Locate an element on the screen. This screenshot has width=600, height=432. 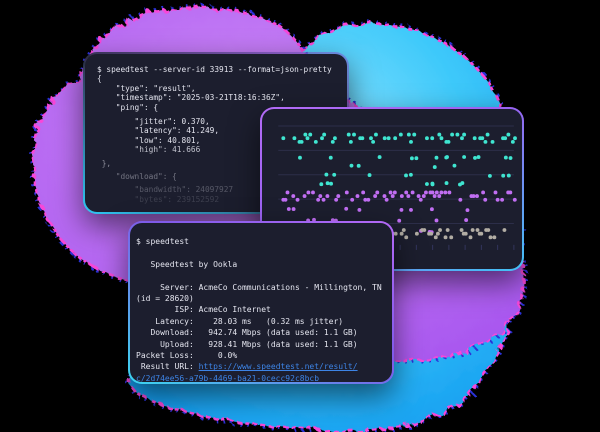
terminal-line: Latency: 28.03 ms (0.32 ms jitter) is located at coordinates (240, 321).